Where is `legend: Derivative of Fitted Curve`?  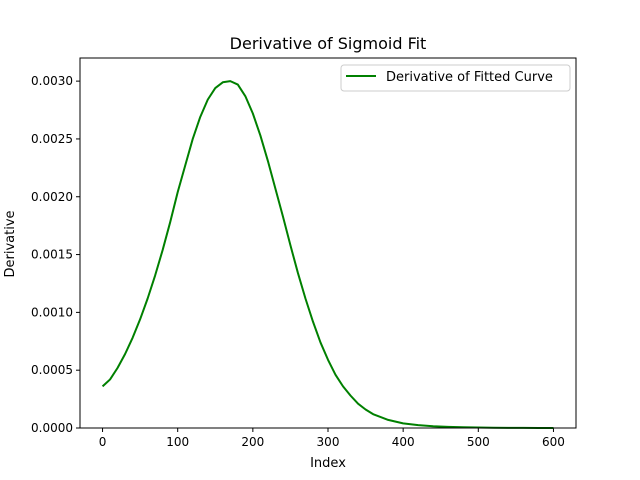 legend: Derivative of Fitted Curve is located at coordinates (455, 78).